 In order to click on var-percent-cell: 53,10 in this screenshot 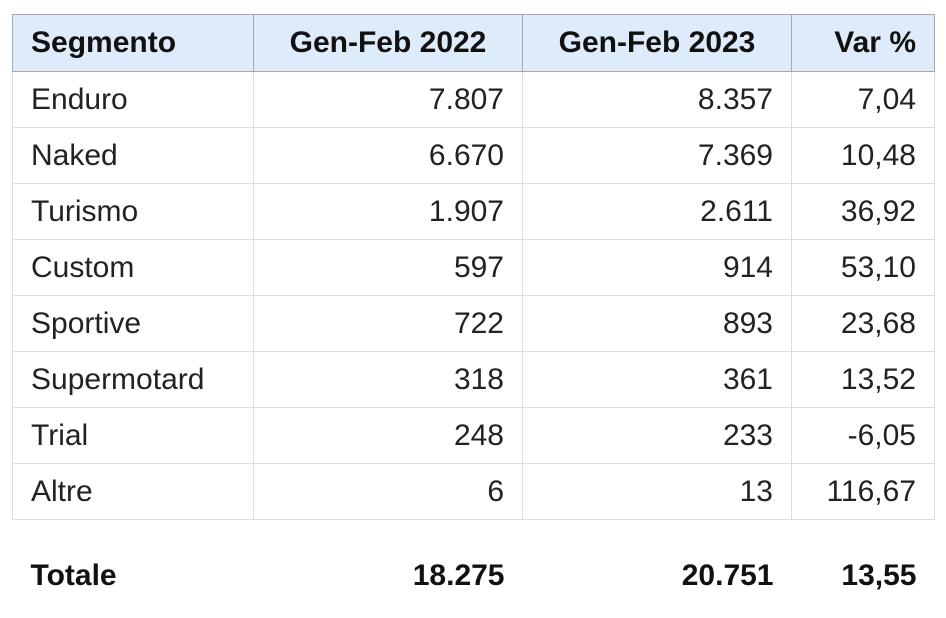, I will do `click(863, 267)`.